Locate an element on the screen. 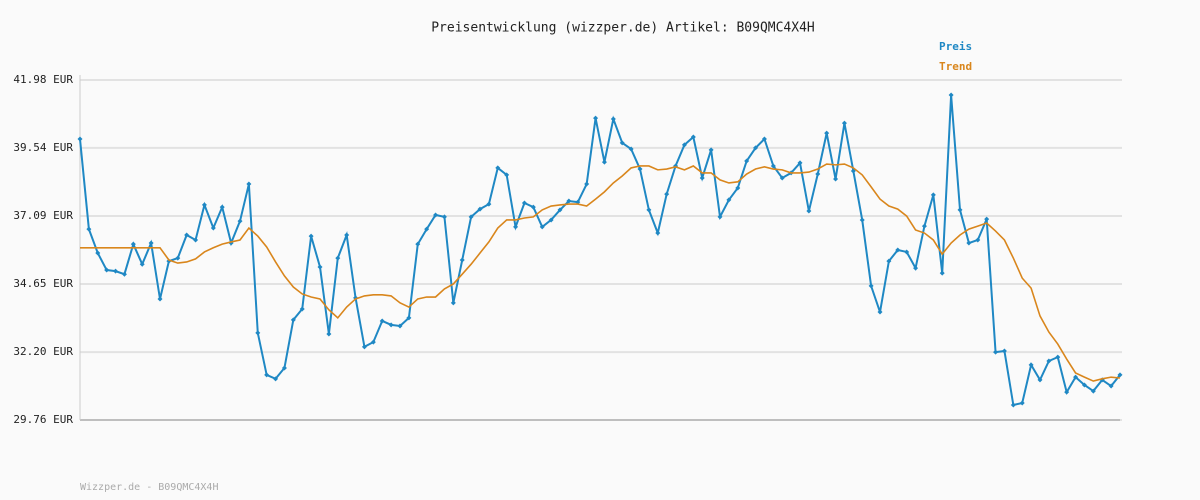 This screenshot has height=500, width=1200. footer: Wizzper.de - B09QMC4X4H is located at coordinates (149, 487).